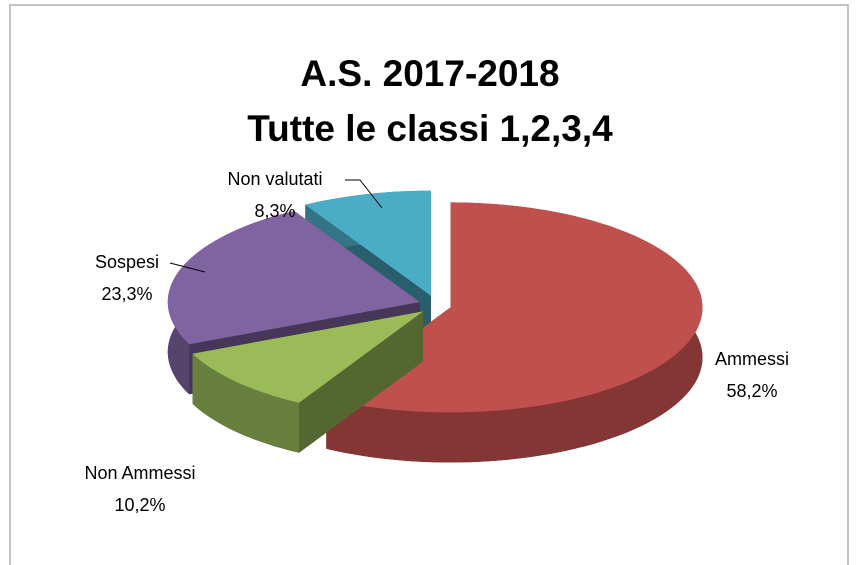 The image size is (856, 565). What do you see at coordinates (127, 262) in the screenshot?
I see `data-label-name: Sospesi` at bounding box center [127, 262].